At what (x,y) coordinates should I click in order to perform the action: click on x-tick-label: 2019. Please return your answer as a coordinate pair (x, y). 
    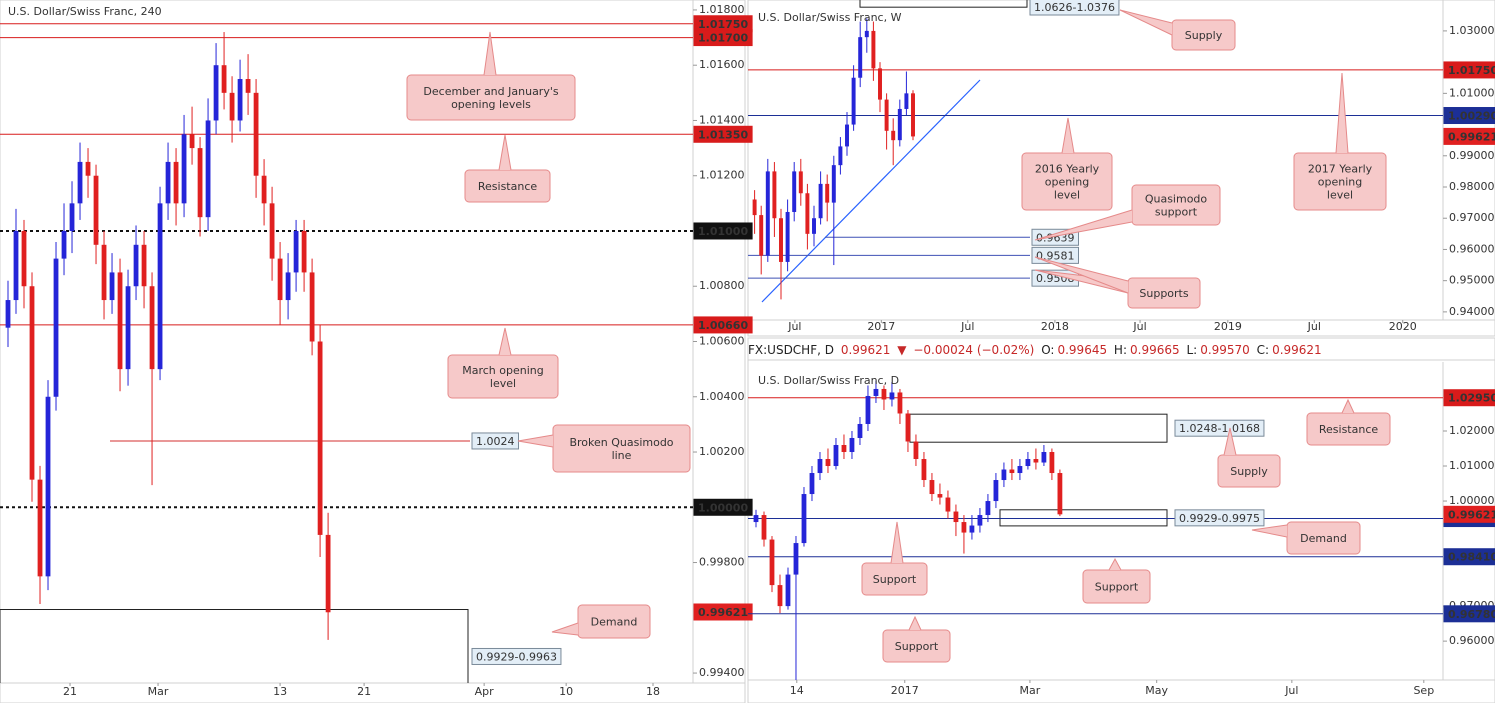
    Looking at the image, I should click on (1228, 326).